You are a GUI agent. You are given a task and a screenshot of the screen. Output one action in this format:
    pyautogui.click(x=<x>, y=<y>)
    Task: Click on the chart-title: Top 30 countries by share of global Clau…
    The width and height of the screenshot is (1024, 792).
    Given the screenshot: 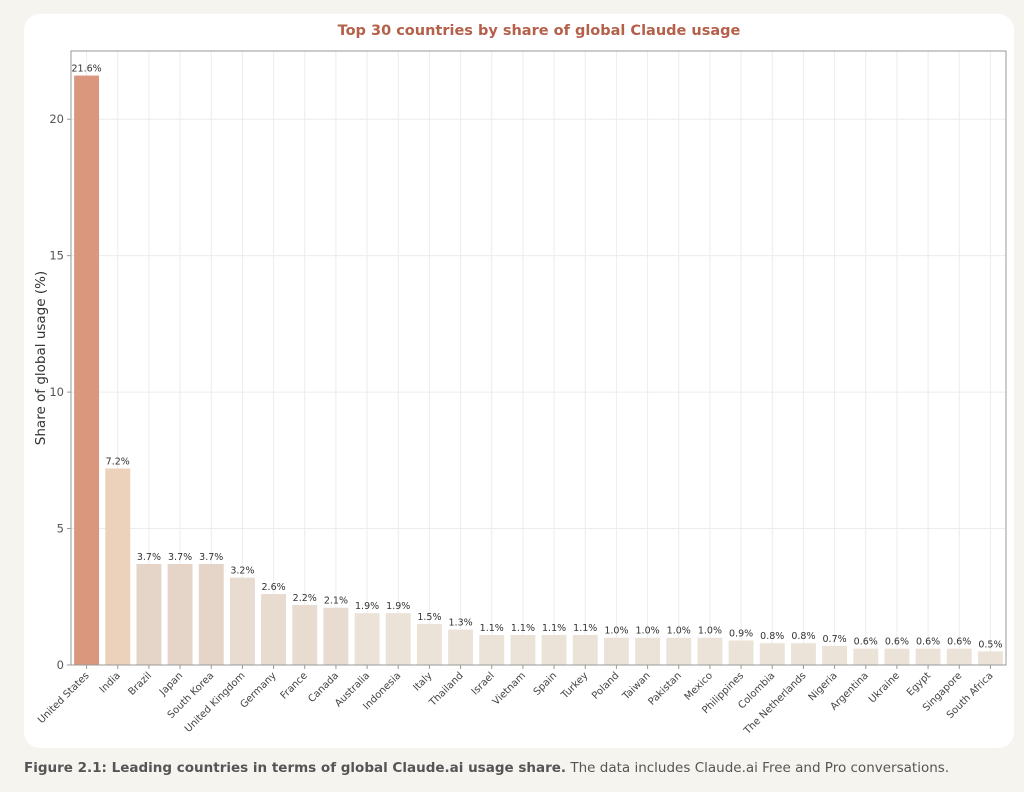 What is the action you would take?
    pyautogui.click(x=539, y=31)
    